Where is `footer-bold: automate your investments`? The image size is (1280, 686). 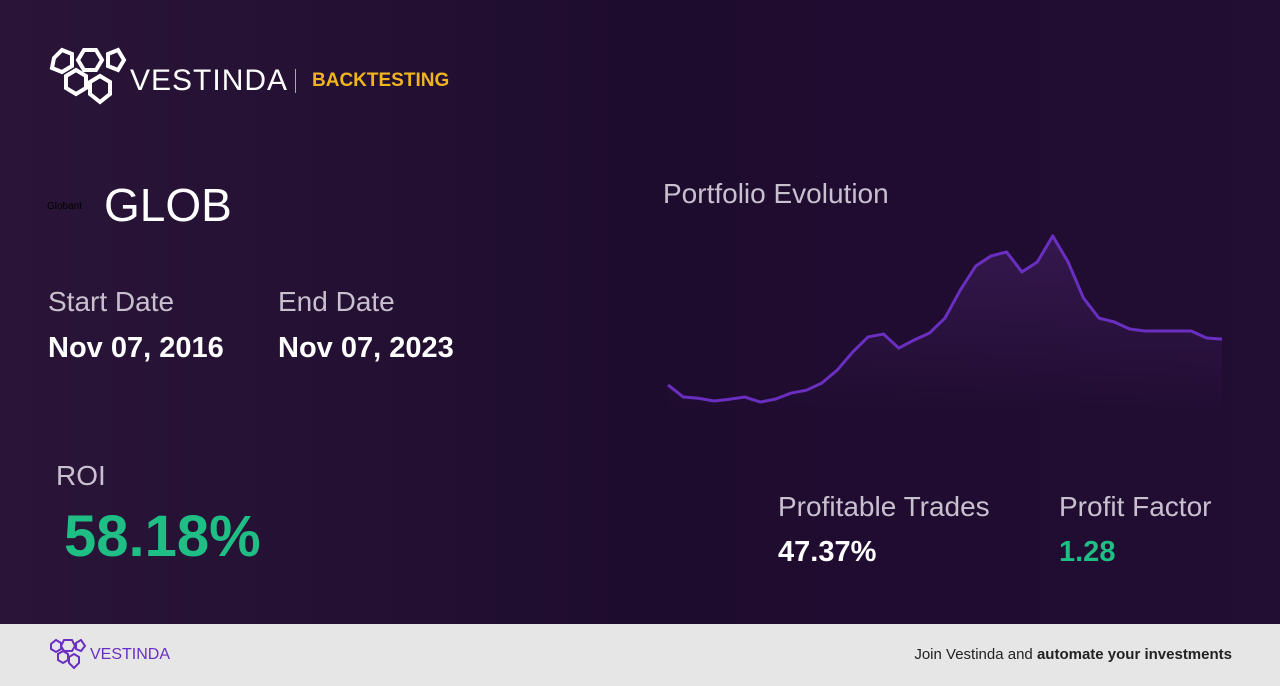 footer-bold: automate your investments is located at coordinates (1134, 654).